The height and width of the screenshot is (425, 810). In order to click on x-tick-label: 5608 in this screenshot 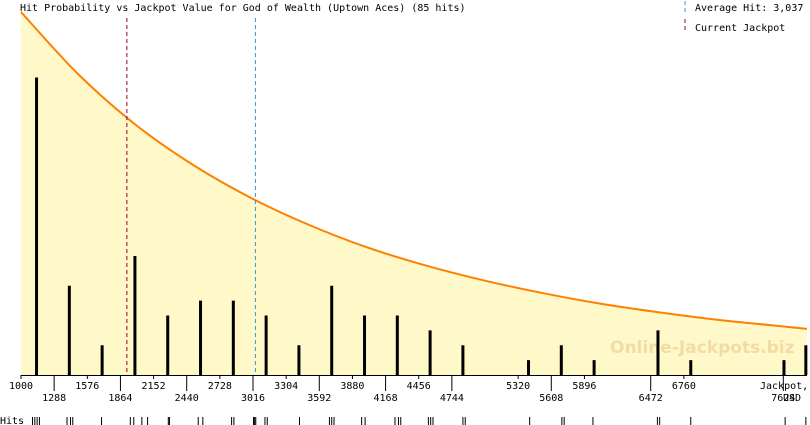, I will do `click(551, 398)`.